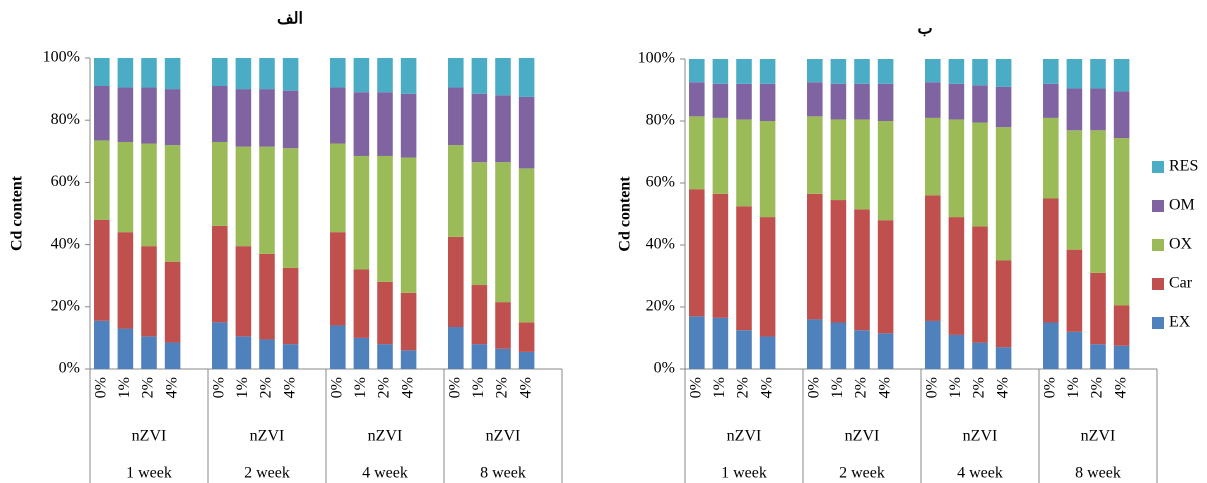 This screenshot has height=483, width=1207. What do you see at coordinates (385, 473) in the screenshot?
I see `group-period: 4 week` at bounding box center [385, 473].